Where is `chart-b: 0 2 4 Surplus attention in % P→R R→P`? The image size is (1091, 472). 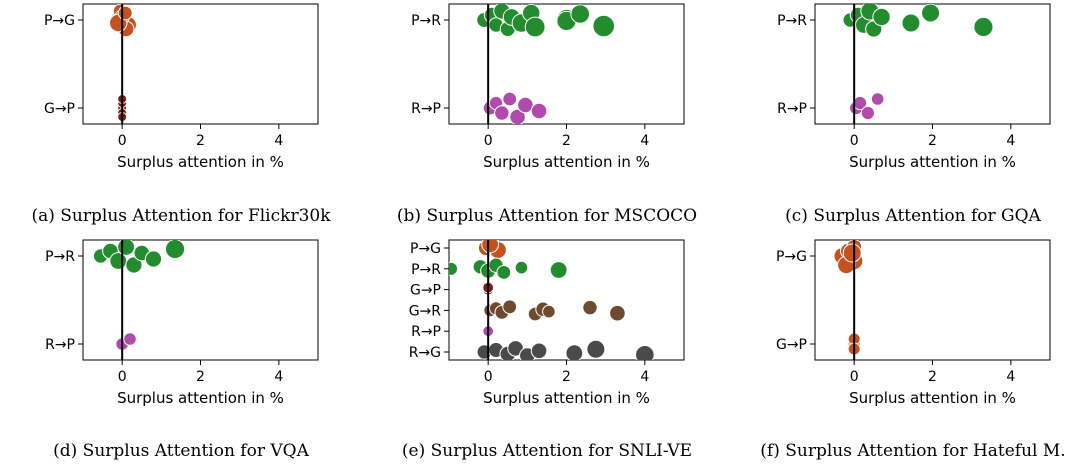 chart-b: 0 2 4 Surplus attention in % P→R R→P is located at coordinates (548, 87).